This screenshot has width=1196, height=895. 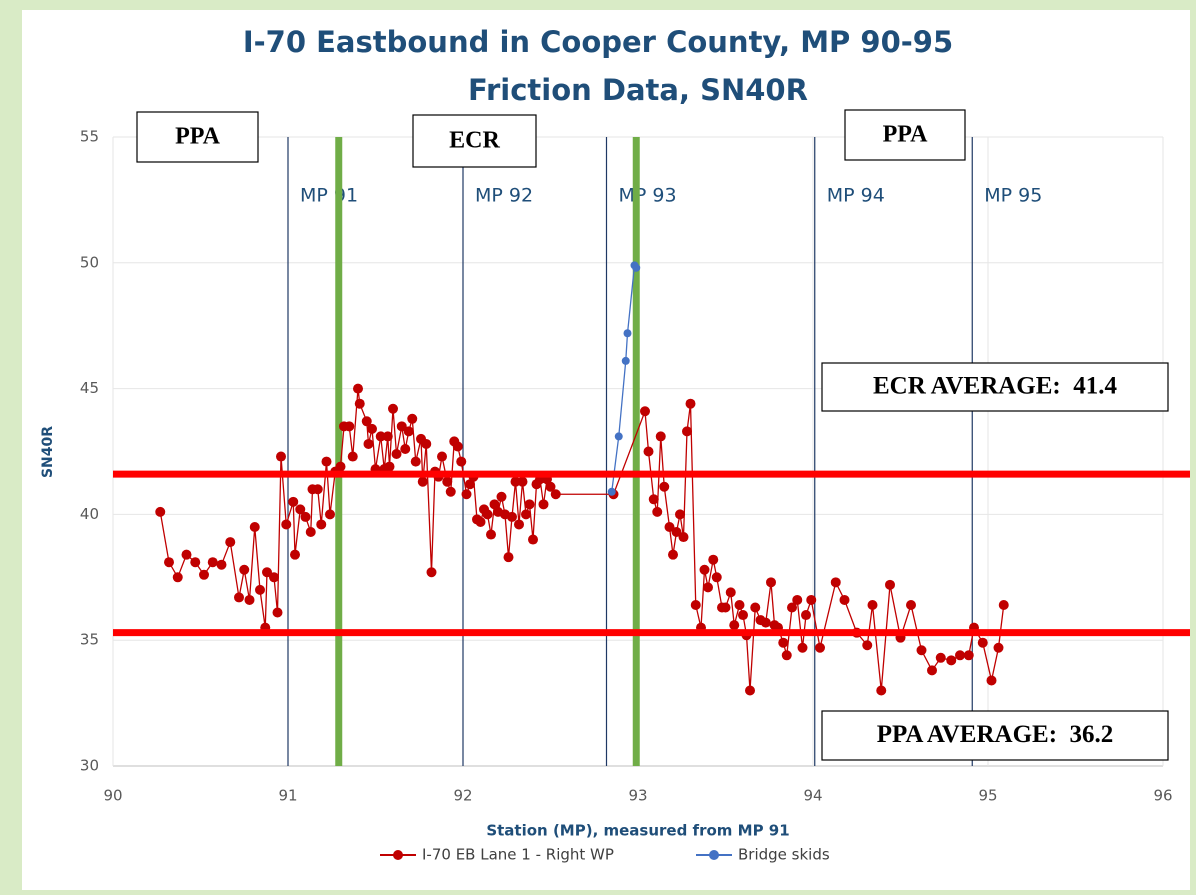 I want to click on annotation-box: ECR AVERAGE: 41.4, so click(x=995, y=387).